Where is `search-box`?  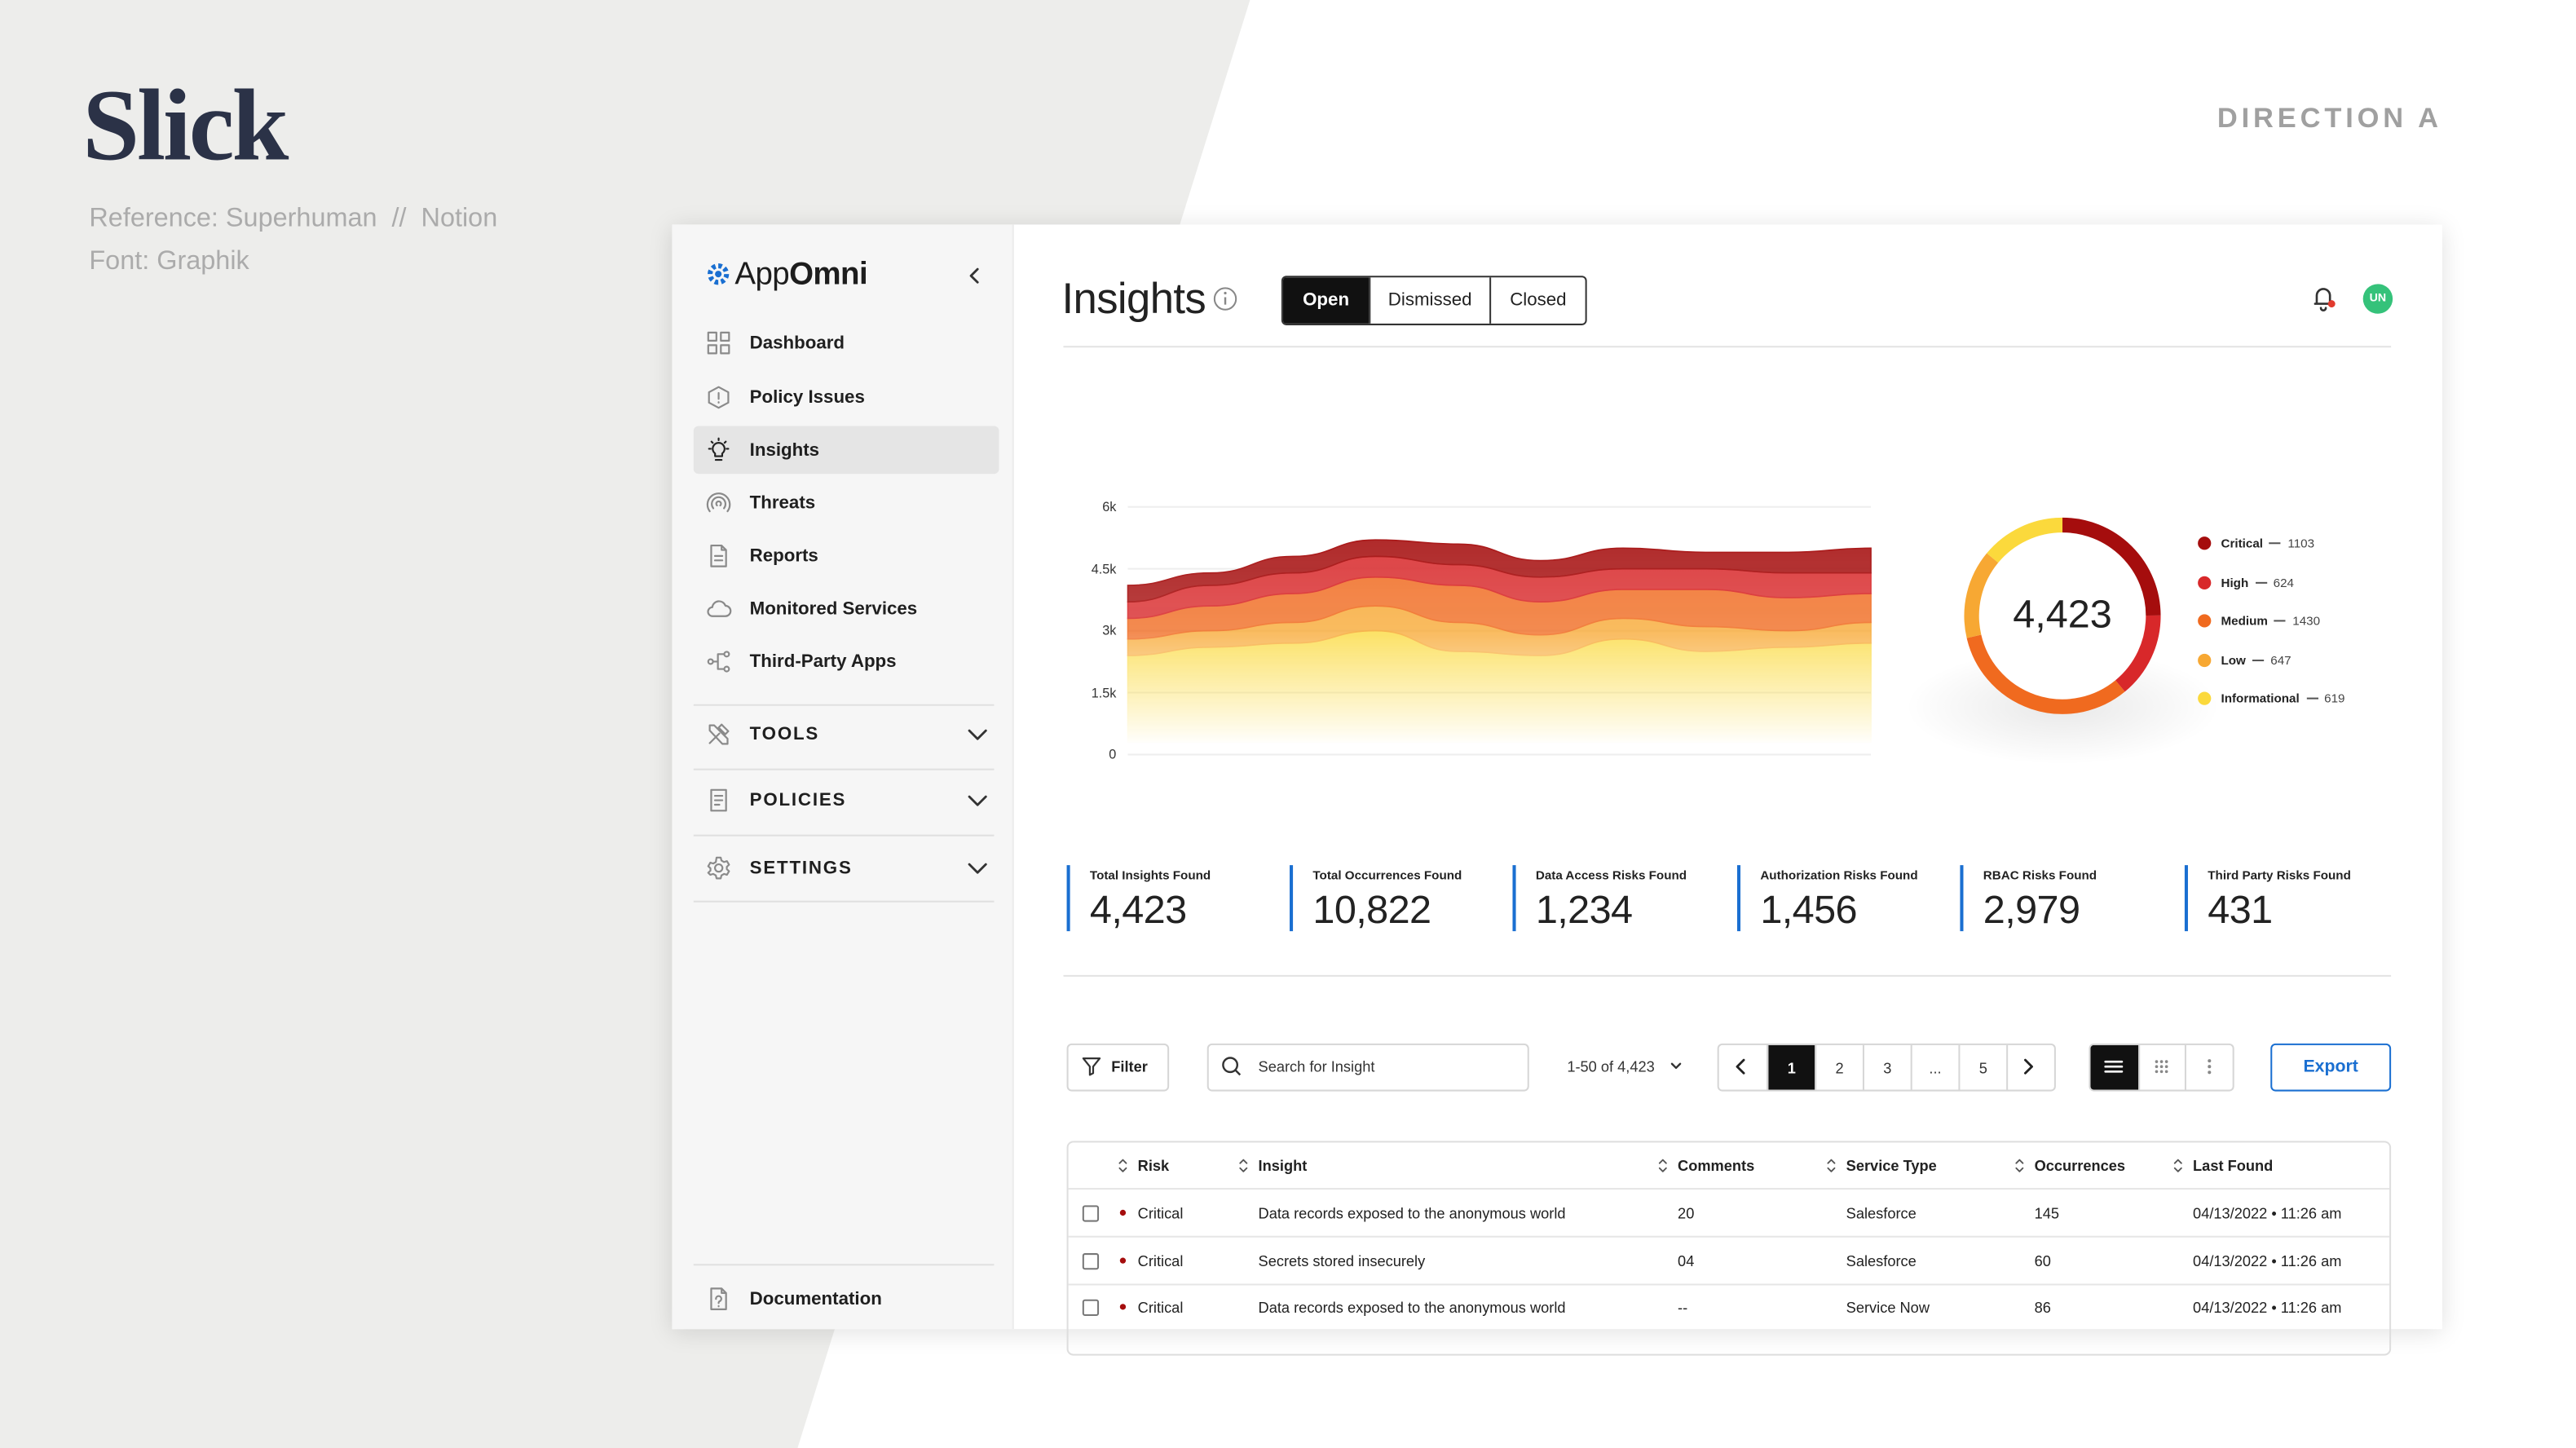 search-box is located at coordinates (1367, 1067).